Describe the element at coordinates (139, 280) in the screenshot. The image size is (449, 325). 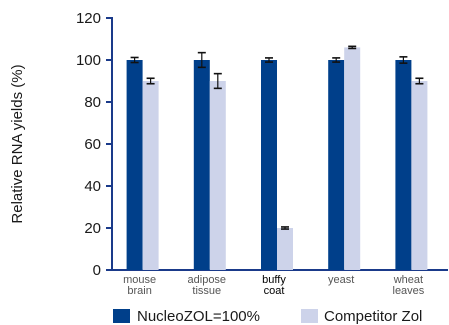
I see `category-label-line: mouse` at that location.